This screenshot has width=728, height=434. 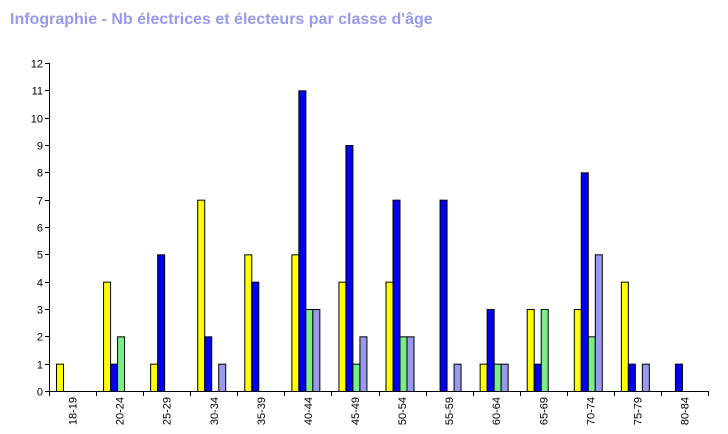 What do you see at coordinates (457, 377) in the screenshot?
I see `bar-55-59-s4` at bounding box center [457, 377].